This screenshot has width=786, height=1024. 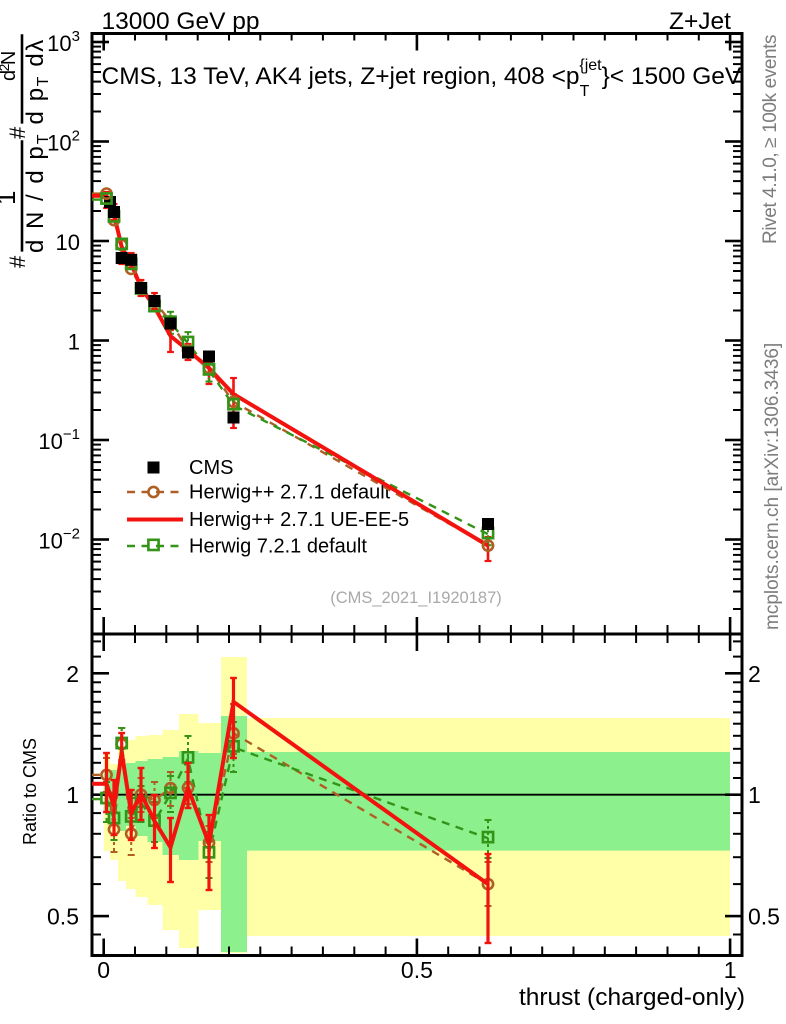 I want to click on svg-text: d N / d pT, so click(x=37, y=193).